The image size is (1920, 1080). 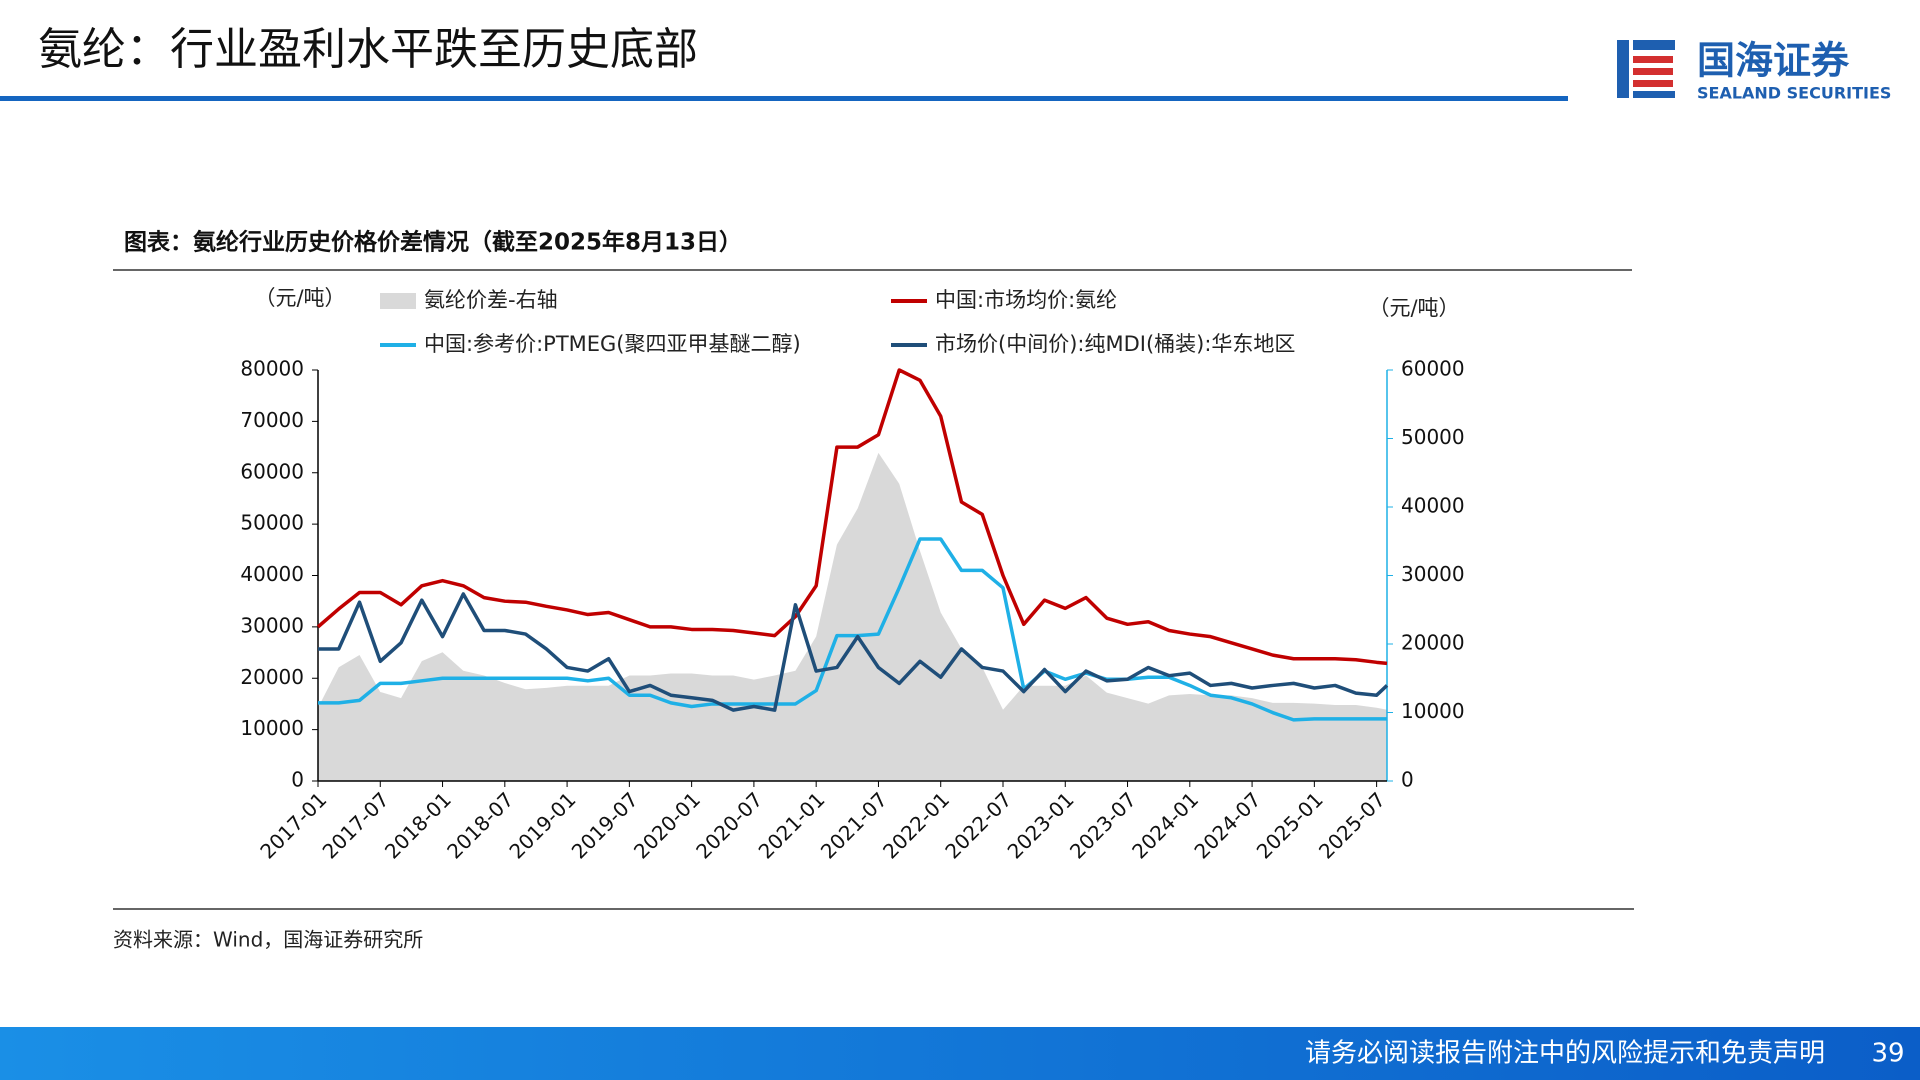 I want to click on title-rule, so click(x=784, y=98).